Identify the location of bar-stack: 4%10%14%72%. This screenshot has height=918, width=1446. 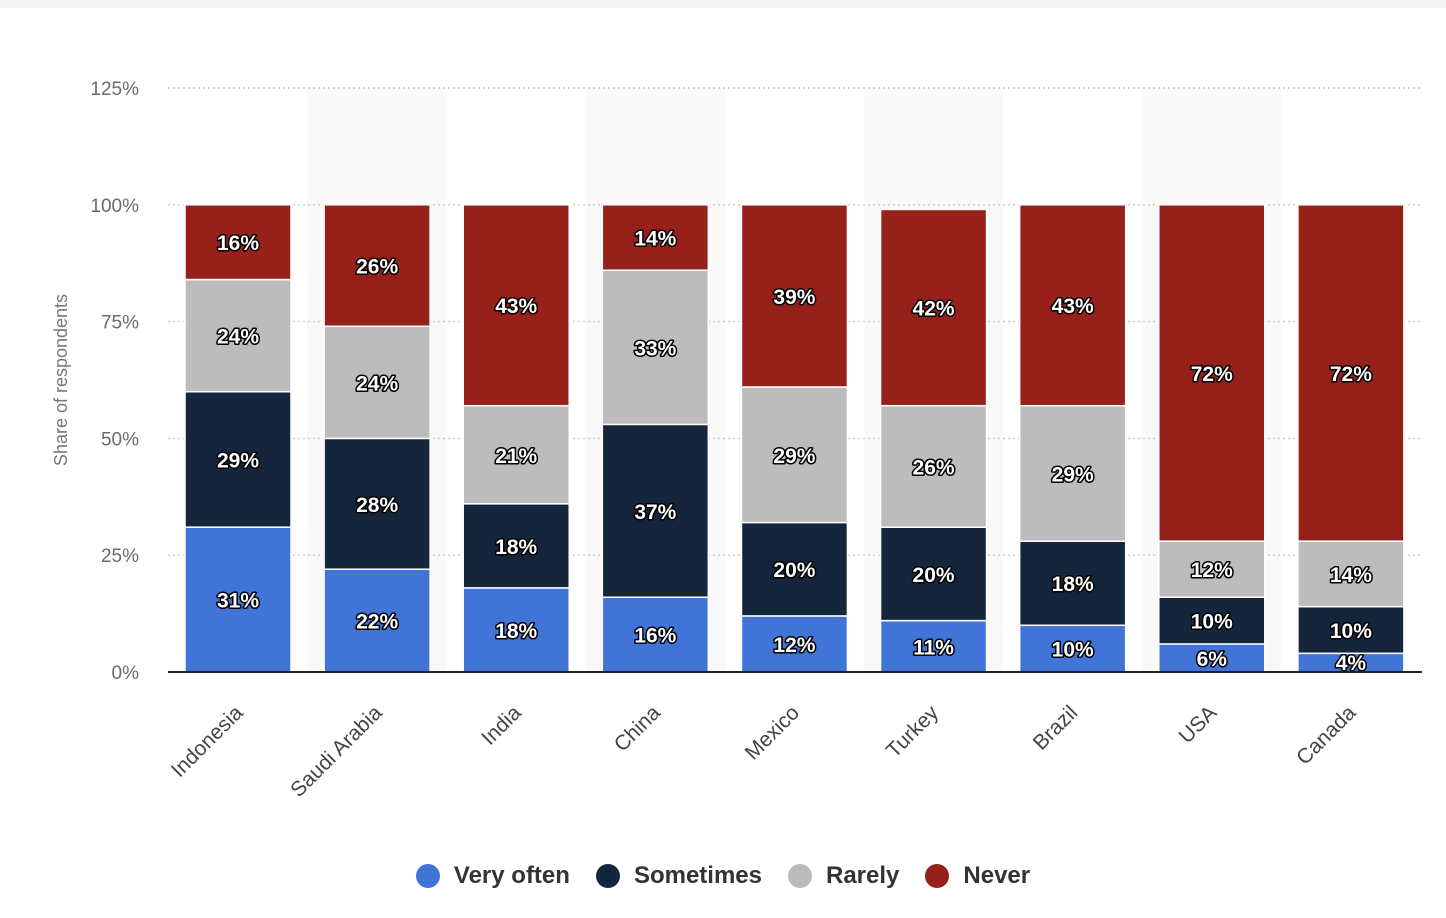
(1351, 440).